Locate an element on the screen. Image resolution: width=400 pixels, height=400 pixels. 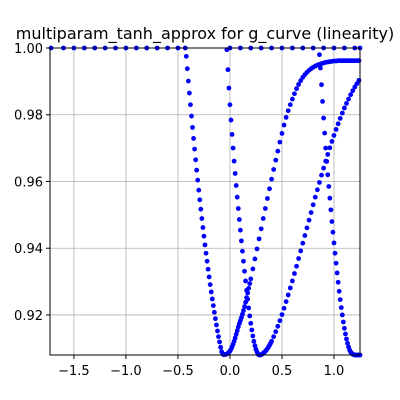
y-tick-label: 1.00 is located at coordinates (28, 49).